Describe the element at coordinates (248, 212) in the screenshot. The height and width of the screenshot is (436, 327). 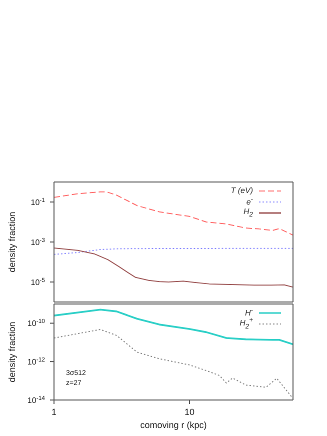
I see `legend-label: H$_{2}$` at that location.